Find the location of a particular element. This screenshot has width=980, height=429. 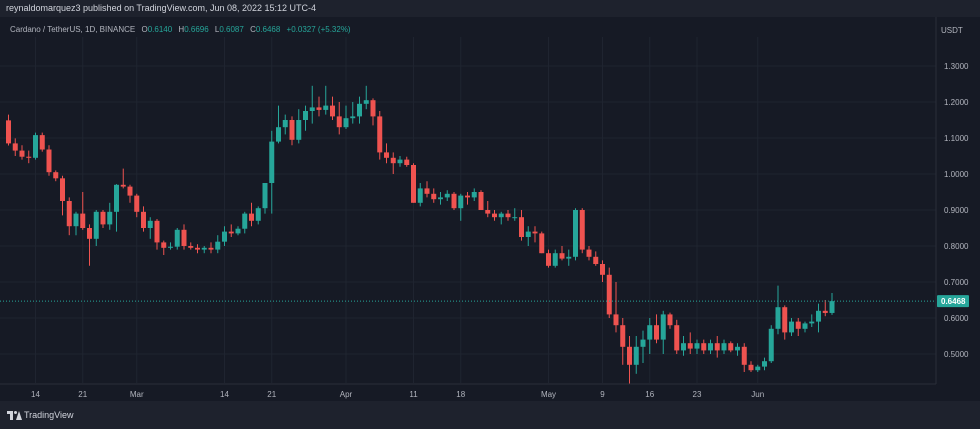

time-tick-label: 23 is located at coordinates (697, 394).